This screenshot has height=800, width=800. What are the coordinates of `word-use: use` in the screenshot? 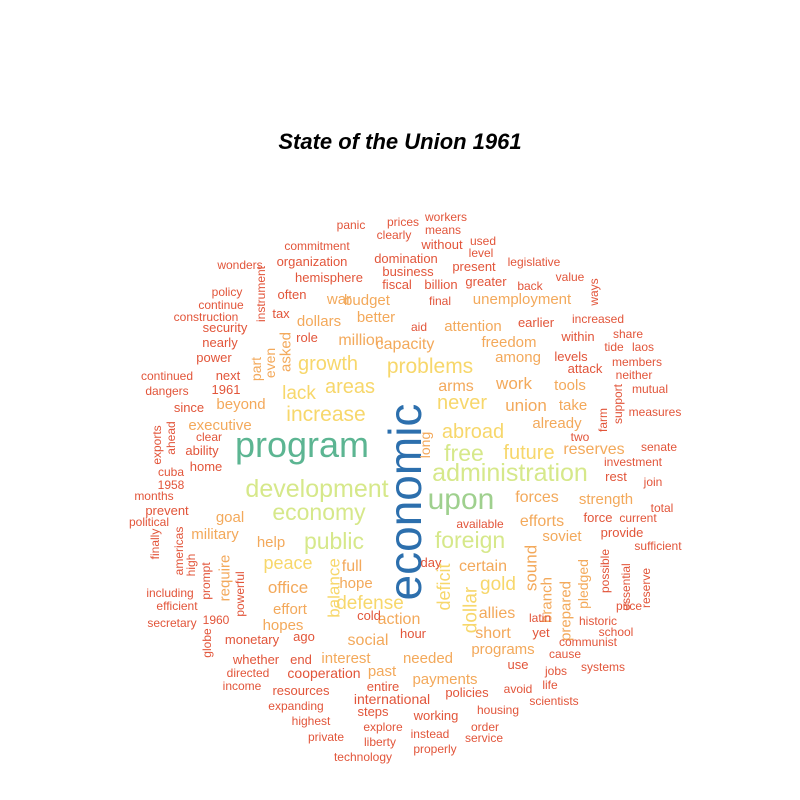 It's located at (518, 664).